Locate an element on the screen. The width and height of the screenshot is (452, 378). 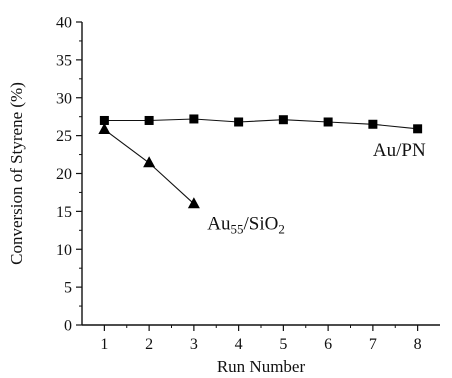
series-0-line is located at coordinates (261, 124).